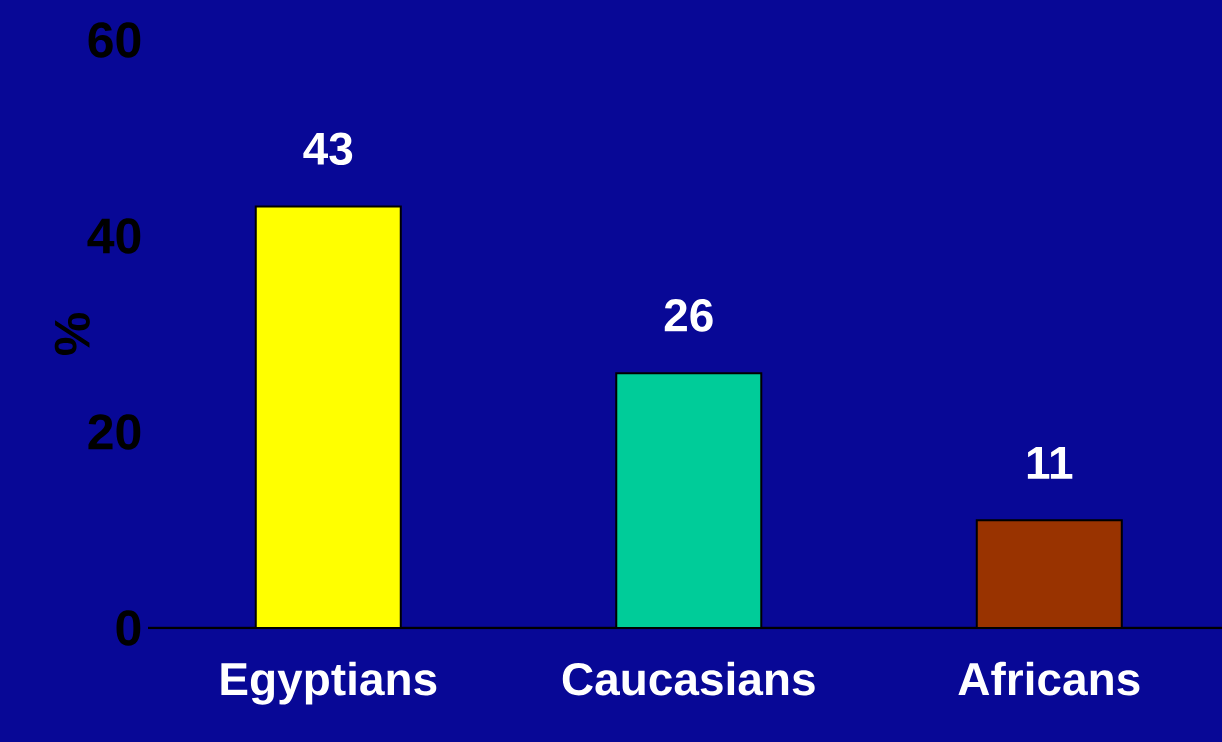  What do you see at coordinates (688, 678) in the screenshot?
I see `x-tick-label: Caucasians` at bounding box center [688, 678].